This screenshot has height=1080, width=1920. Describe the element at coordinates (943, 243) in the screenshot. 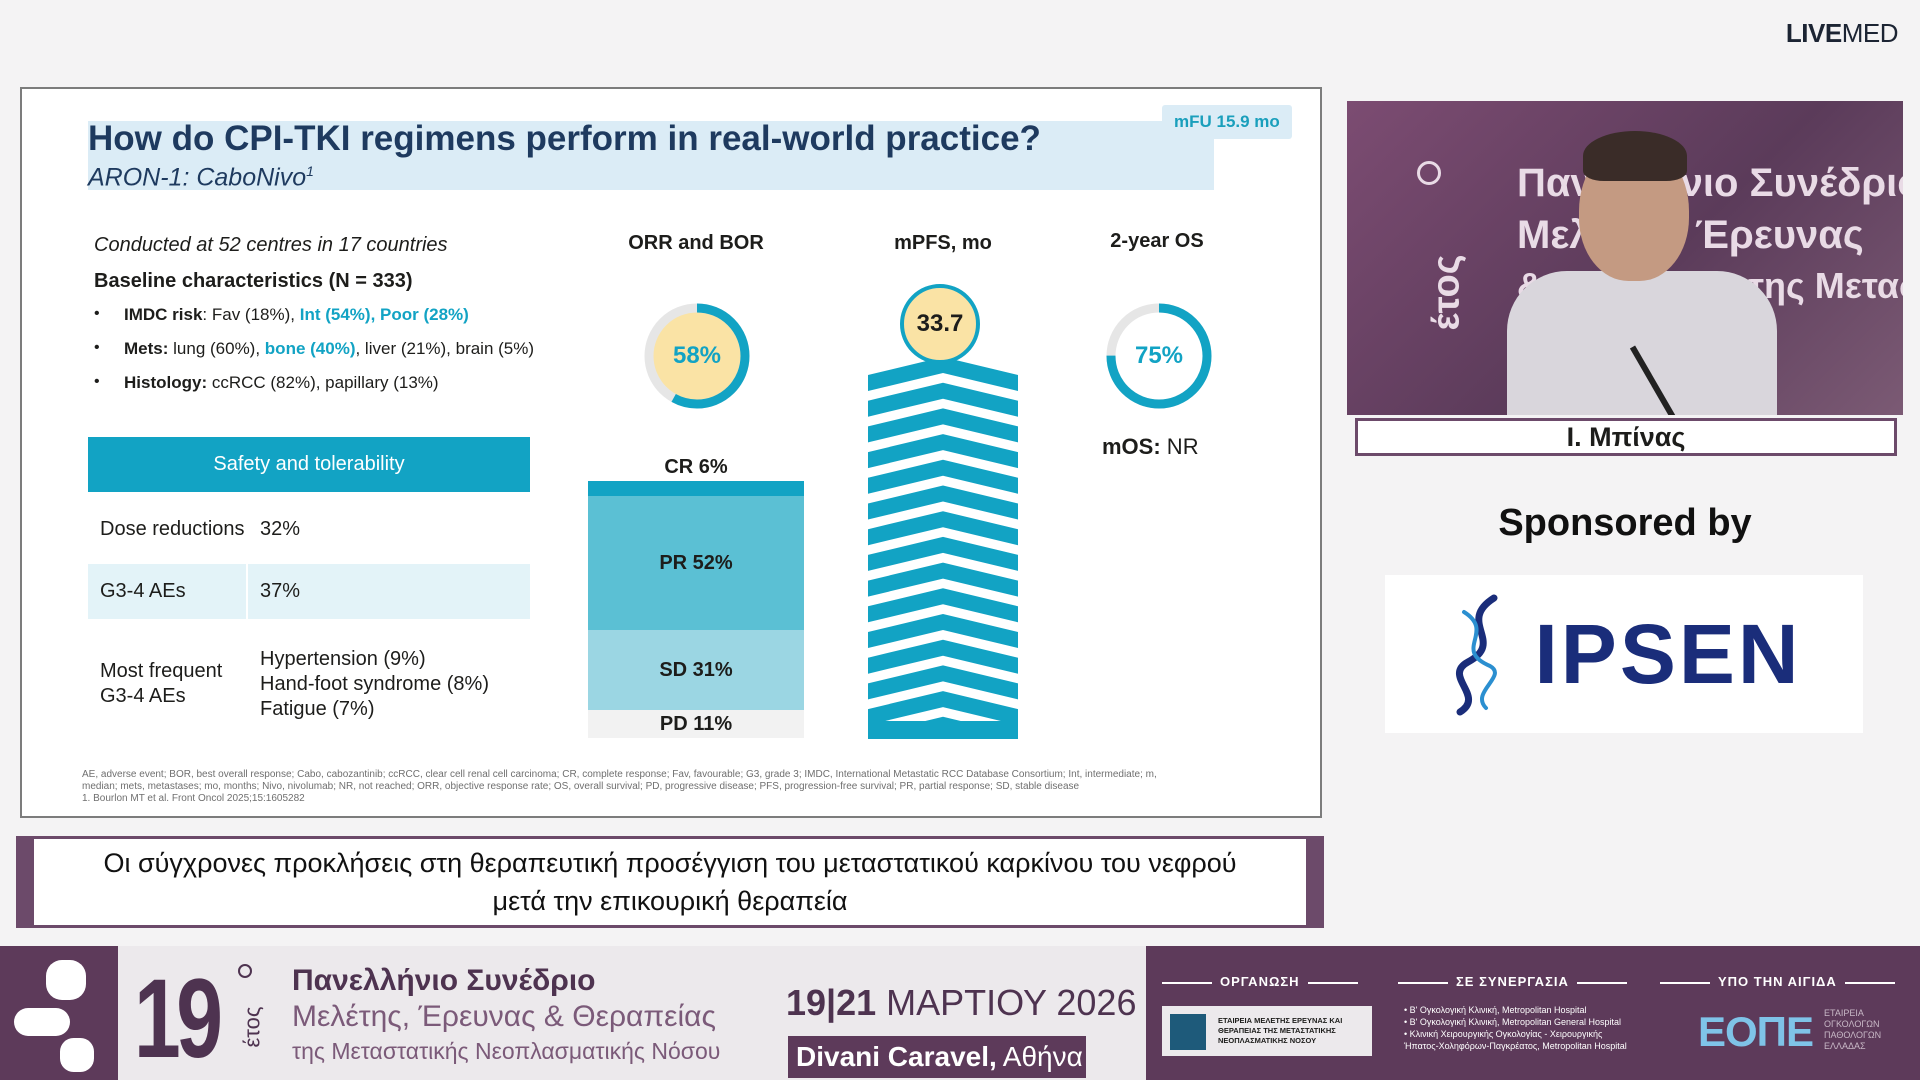

I see `pfs-heading: mPFS, mo` at that location.